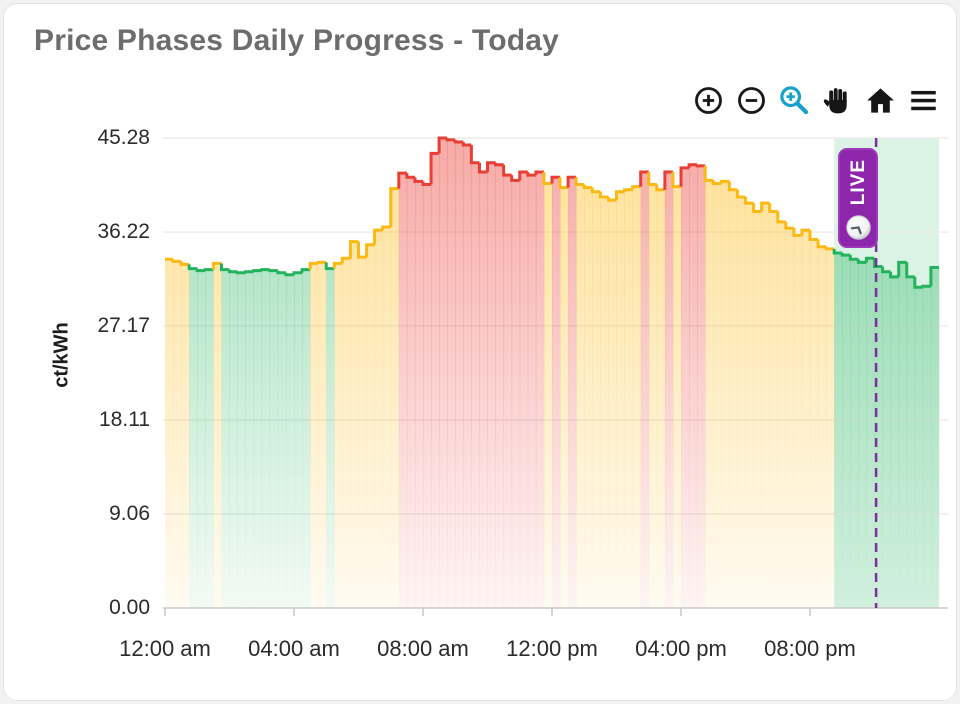  I want to click on hamburger-menu-icon, so click(923, 100).